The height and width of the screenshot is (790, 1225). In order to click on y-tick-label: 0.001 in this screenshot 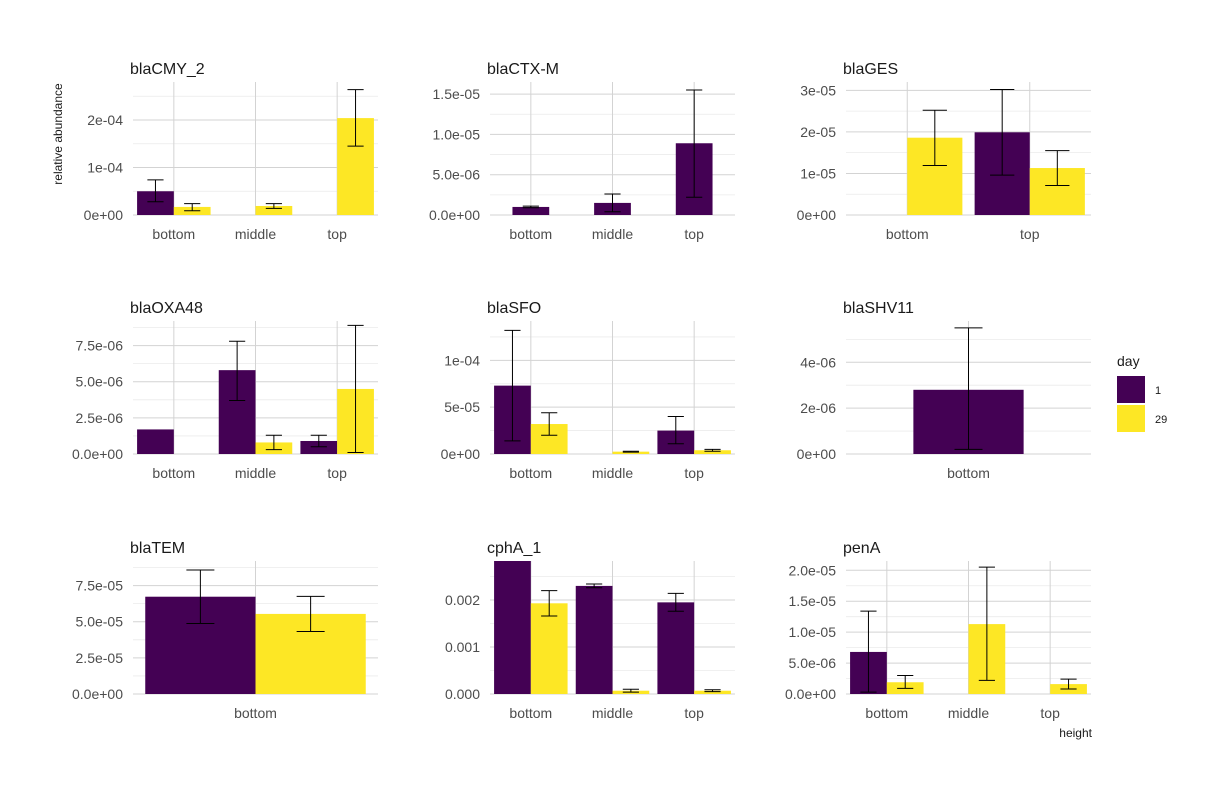, I will do `click(462, 647)`.